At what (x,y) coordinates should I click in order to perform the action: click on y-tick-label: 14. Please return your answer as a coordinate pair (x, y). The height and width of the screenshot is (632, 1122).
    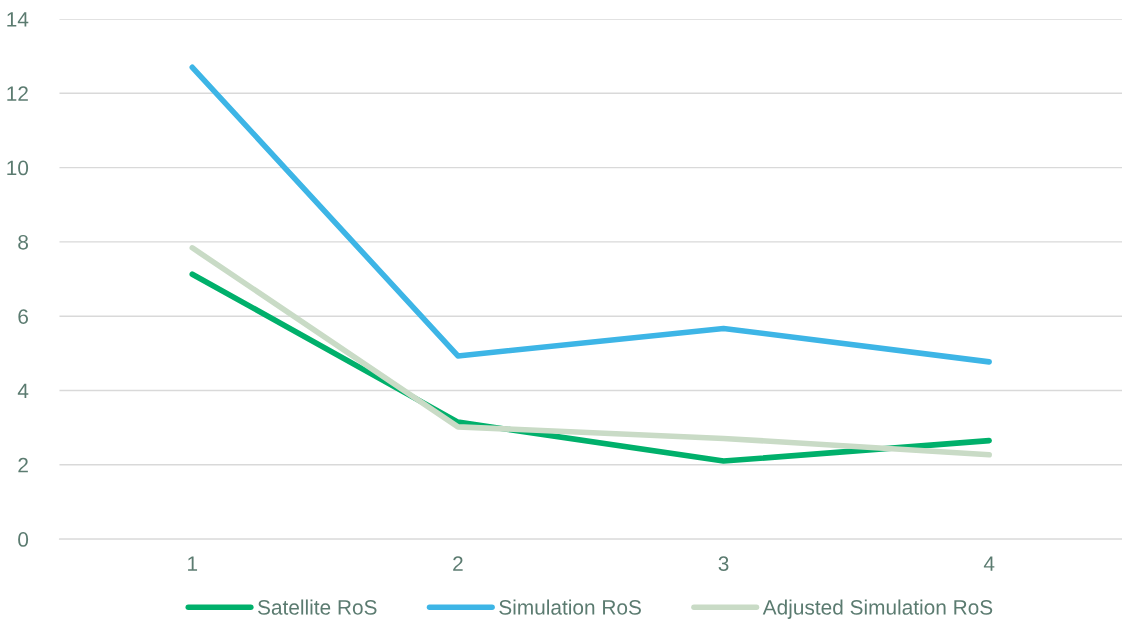
    Looking at the image, I should click on (18, 19).